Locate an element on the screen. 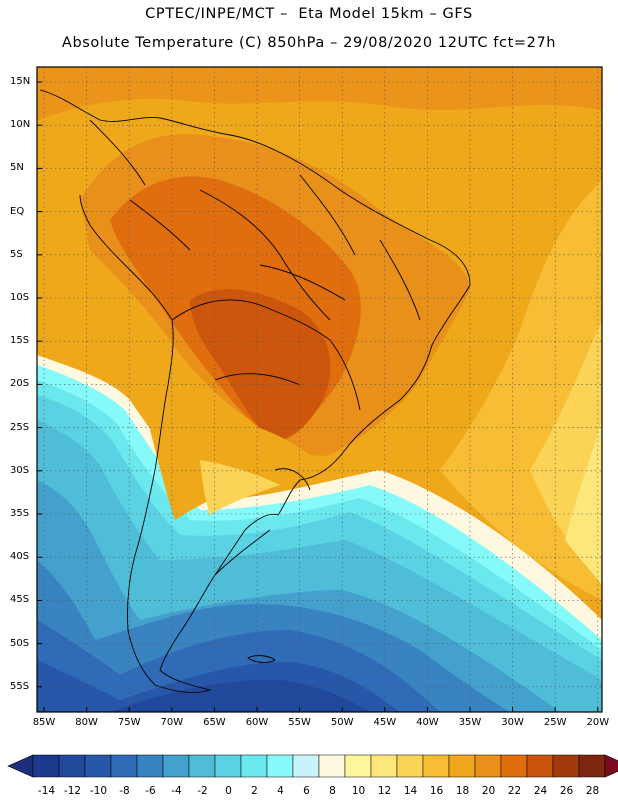 The image size is (618, 800). map-title-line-1: CPTEC/INPE/MCT – Eta Model 15km – GFS is located at coordinates (309, 14).